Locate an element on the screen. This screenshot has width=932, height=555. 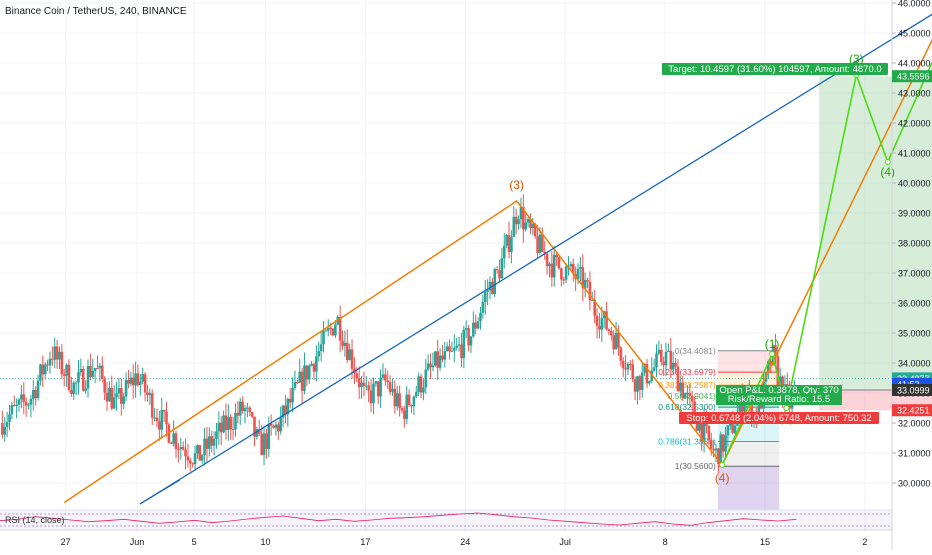
price-badge: 43.5596 is located at coordinates (913, 77).